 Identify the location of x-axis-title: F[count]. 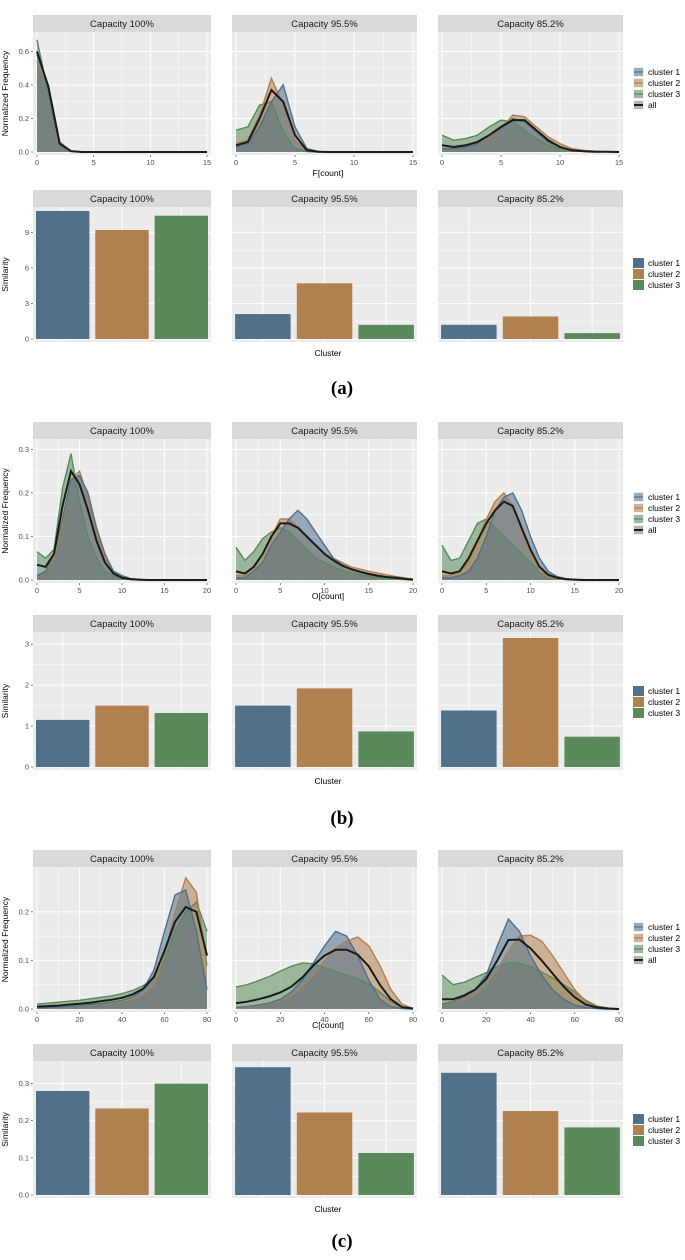
(328, 173).